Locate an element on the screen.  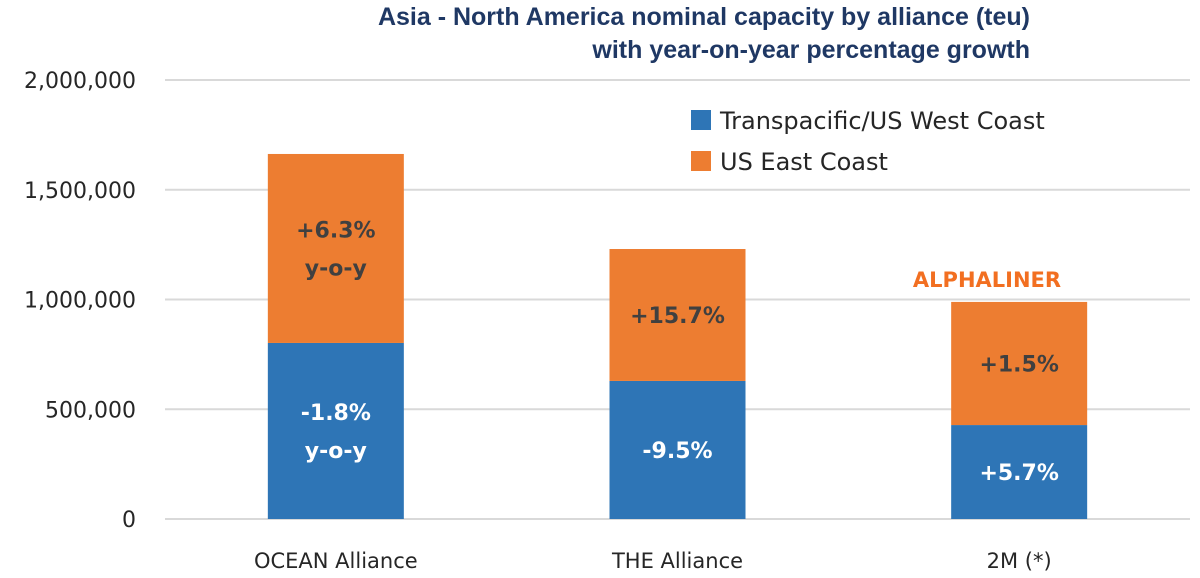
data-label: +6.3% is located at coordinates (335, 230).